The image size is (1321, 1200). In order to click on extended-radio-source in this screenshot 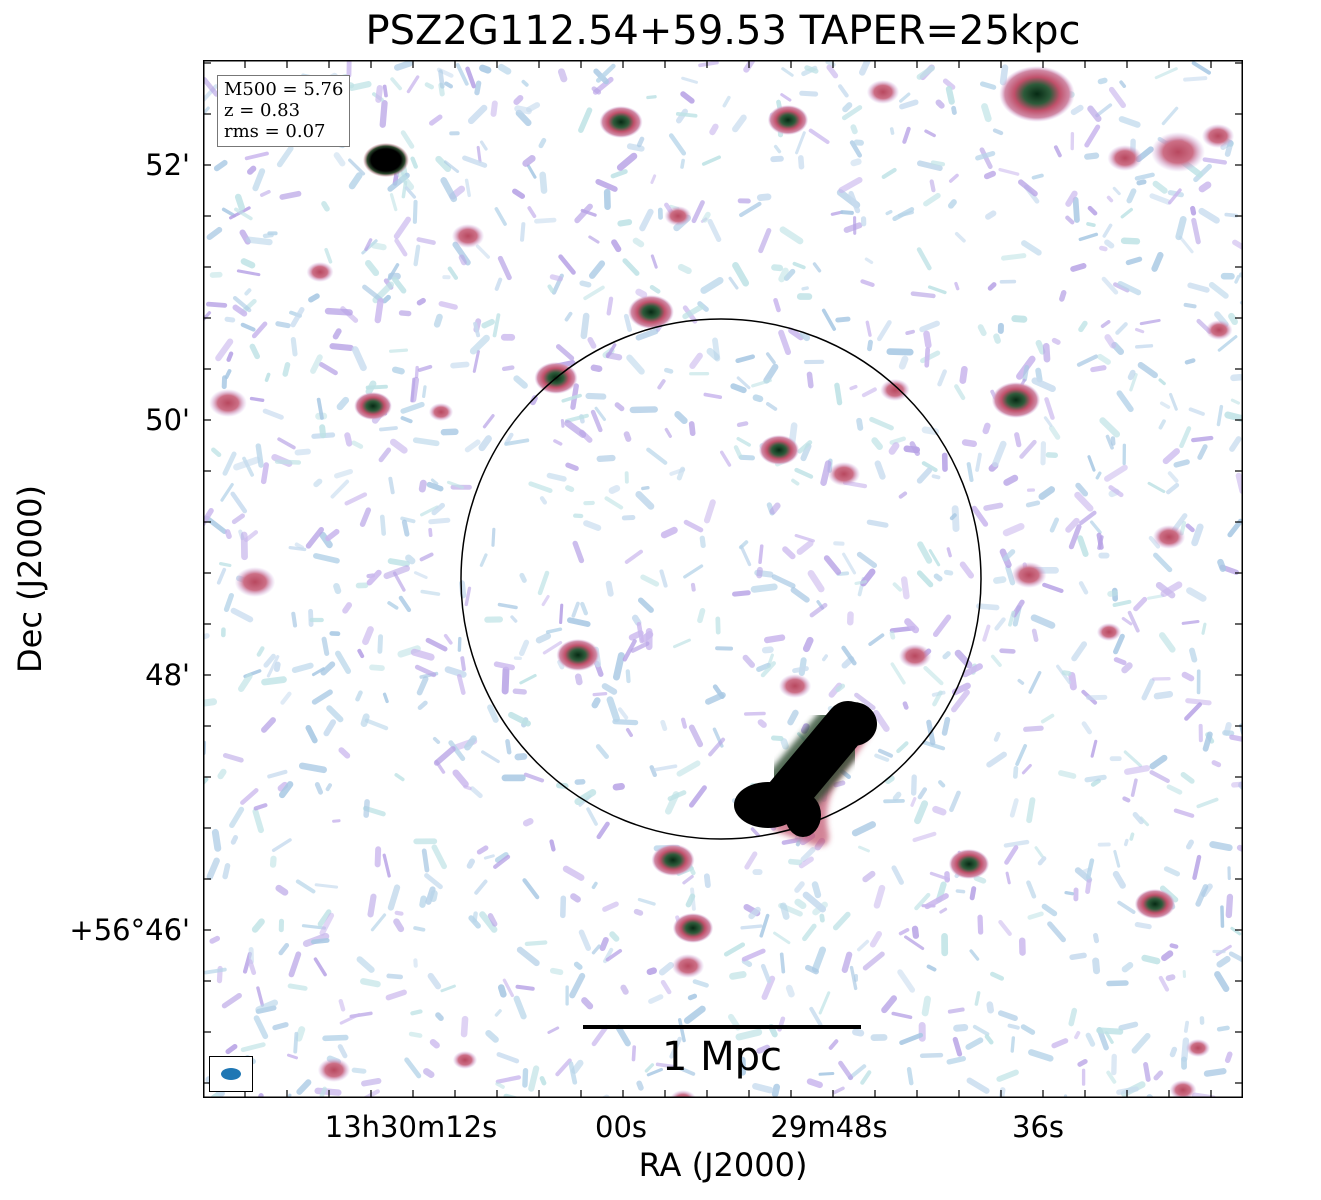, I will do `click(805, 770)`.